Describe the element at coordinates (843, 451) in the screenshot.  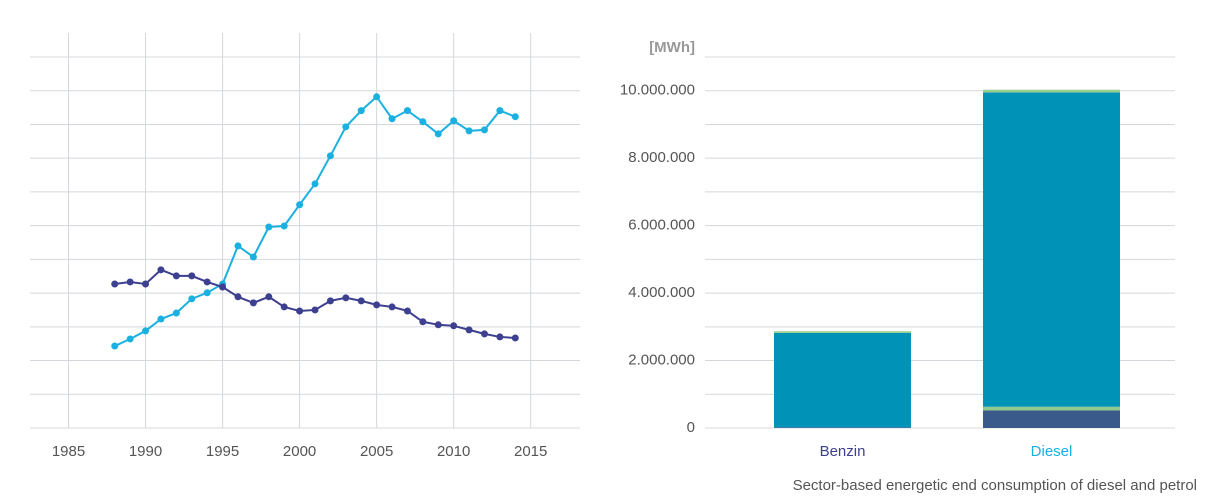
I see `x-tick-label: Benzin` at that location.